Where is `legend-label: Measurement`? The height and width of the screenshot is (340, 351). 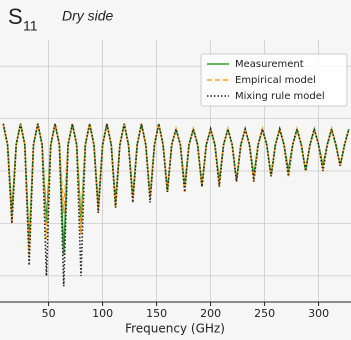 legend-label: Measurement is located at coordinates (269, 64).